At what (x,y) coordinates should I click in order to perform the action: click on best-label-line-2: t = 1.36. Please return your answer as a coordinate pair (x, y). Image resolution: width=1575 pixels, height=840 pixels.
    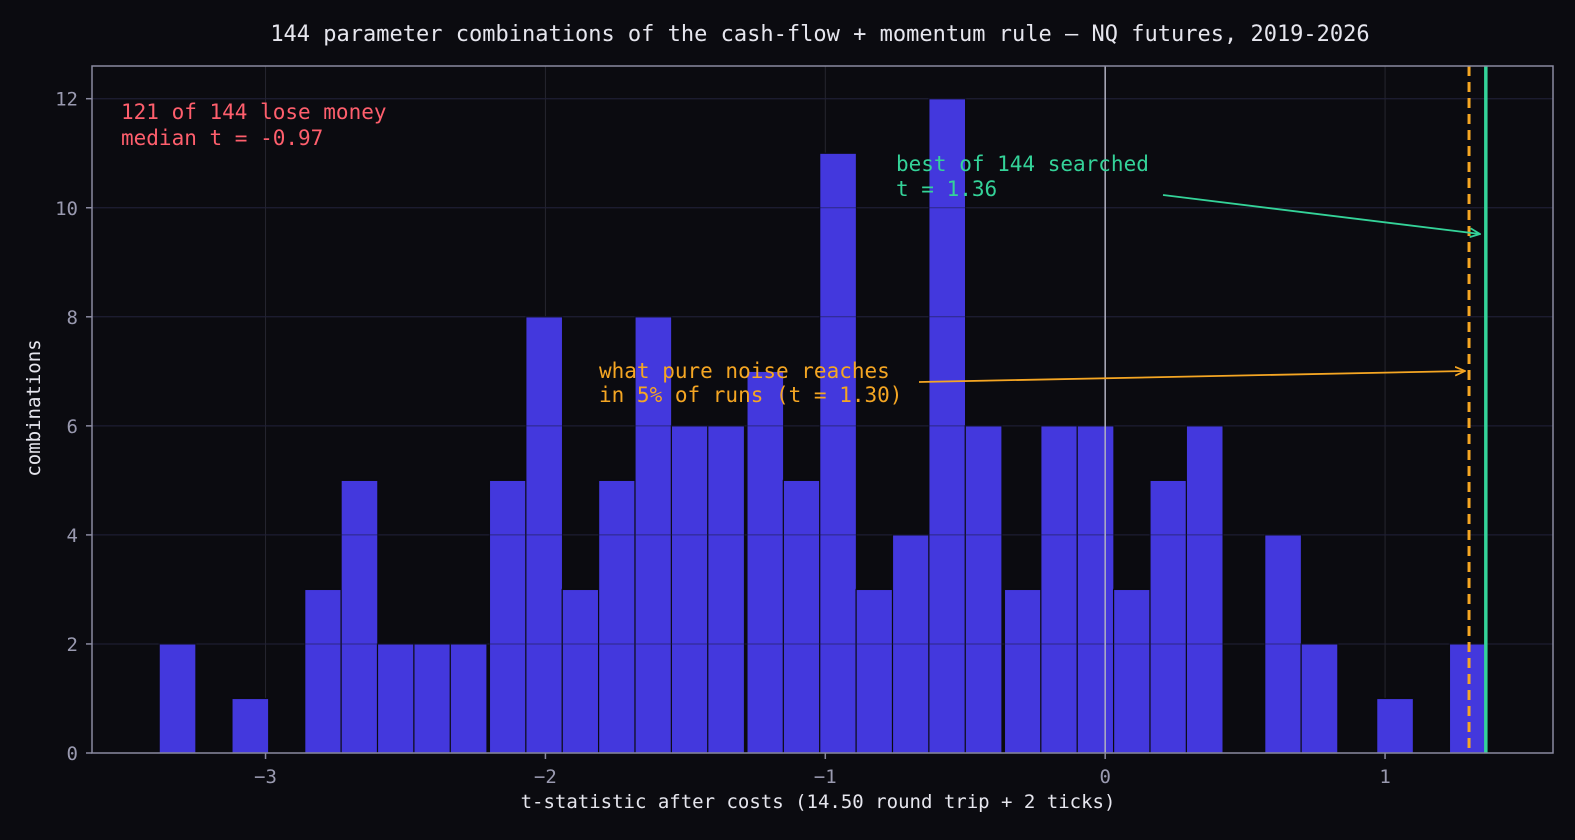
    Looking at the image, I should click on (946, 189).